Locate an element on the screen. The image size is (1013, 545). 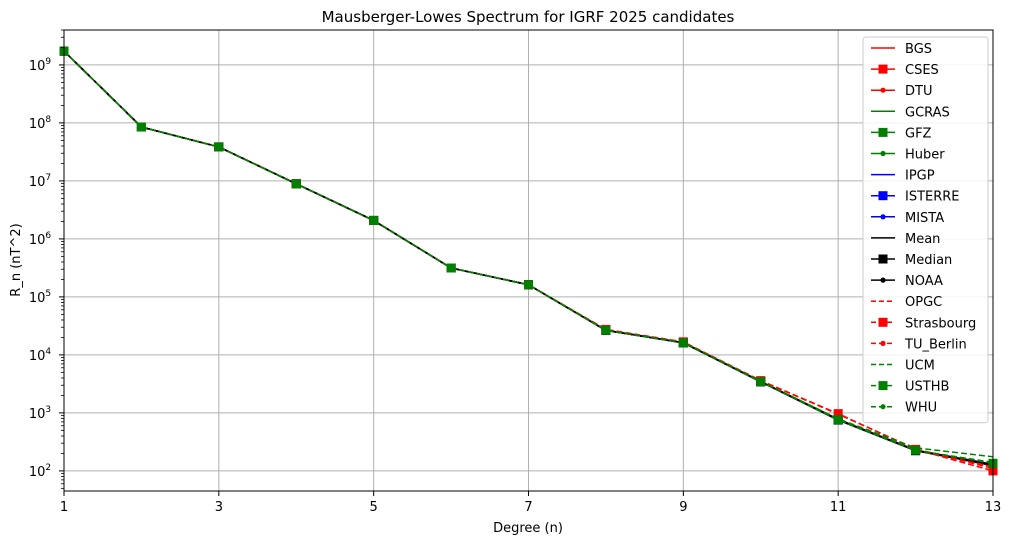
y-tick-label: 10⁷ is located at coordinates (40, 181).